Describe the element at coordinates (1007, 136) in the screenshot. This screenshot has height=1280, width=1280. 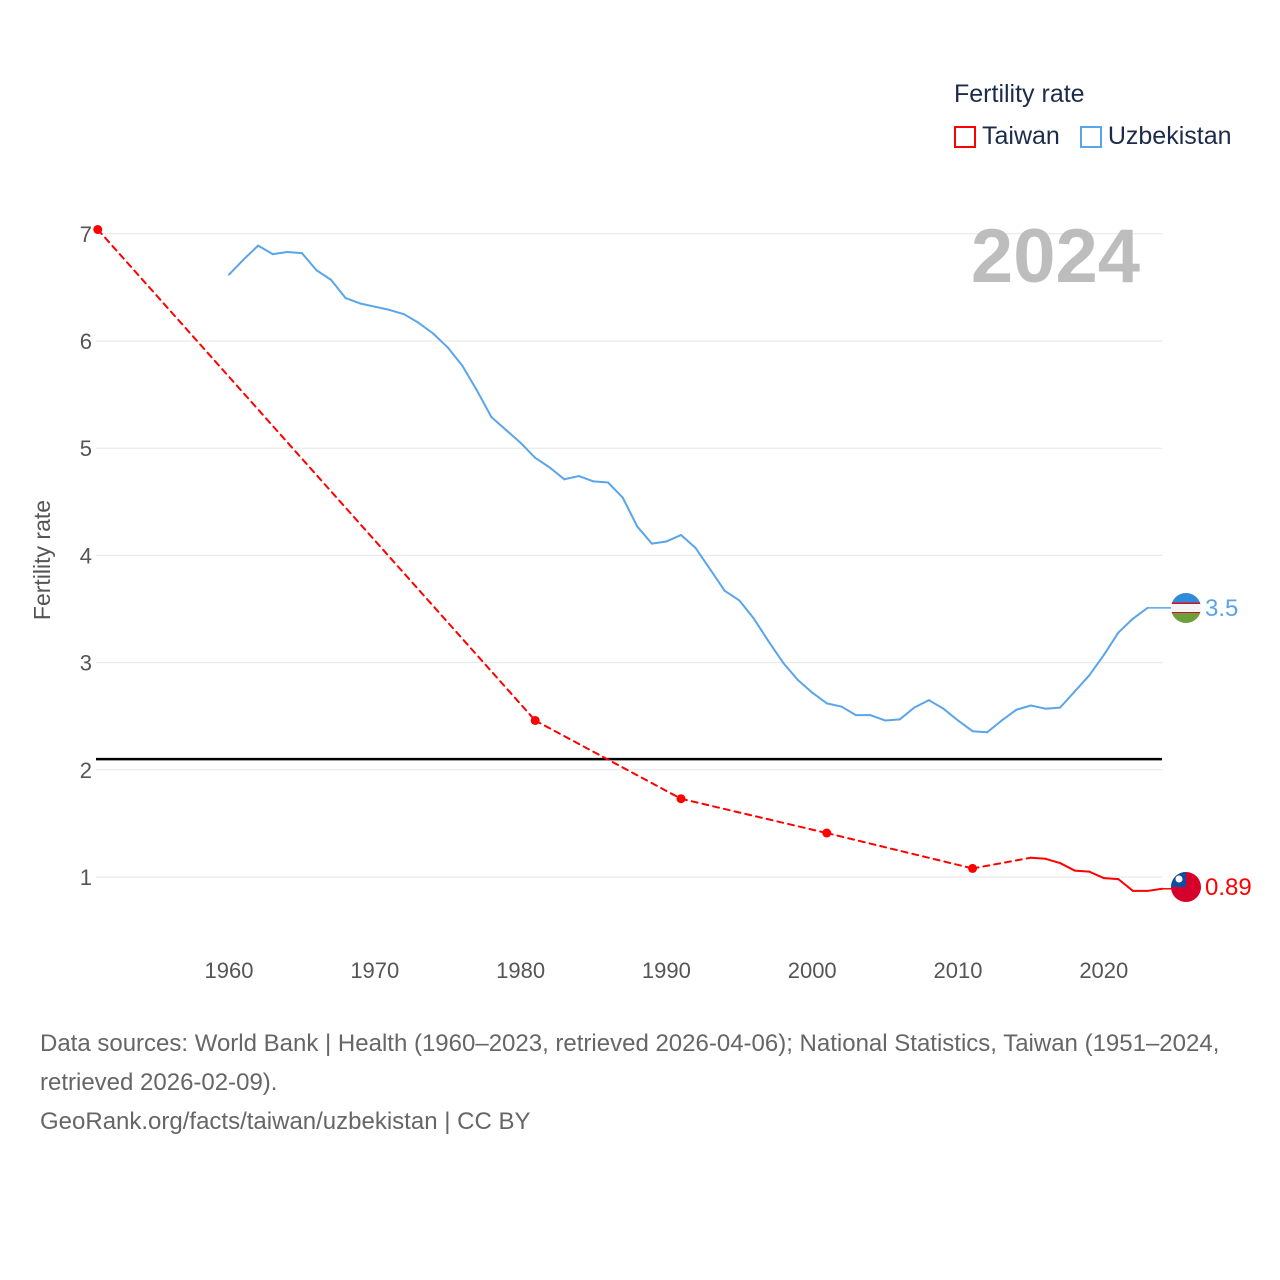
I see `legend-item-taiwan: Taiwan` at that location.